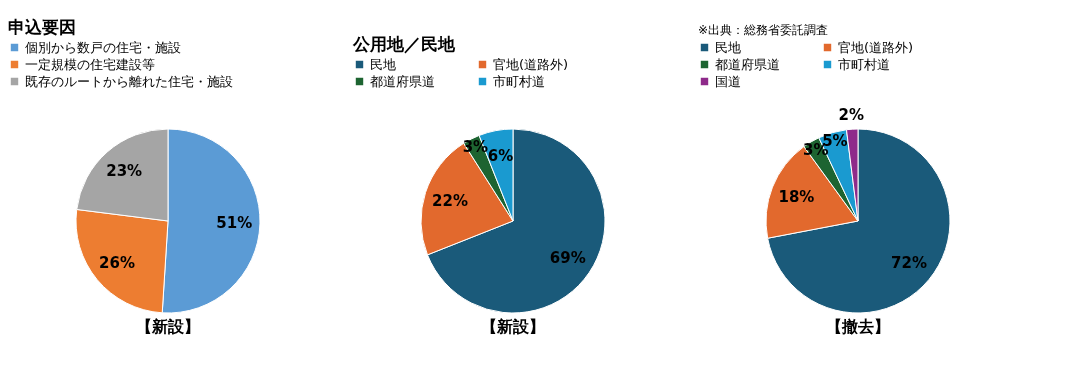 This screenshot has height=380, width=1076. I want to click on data-label: 18%, so click(796, 196).